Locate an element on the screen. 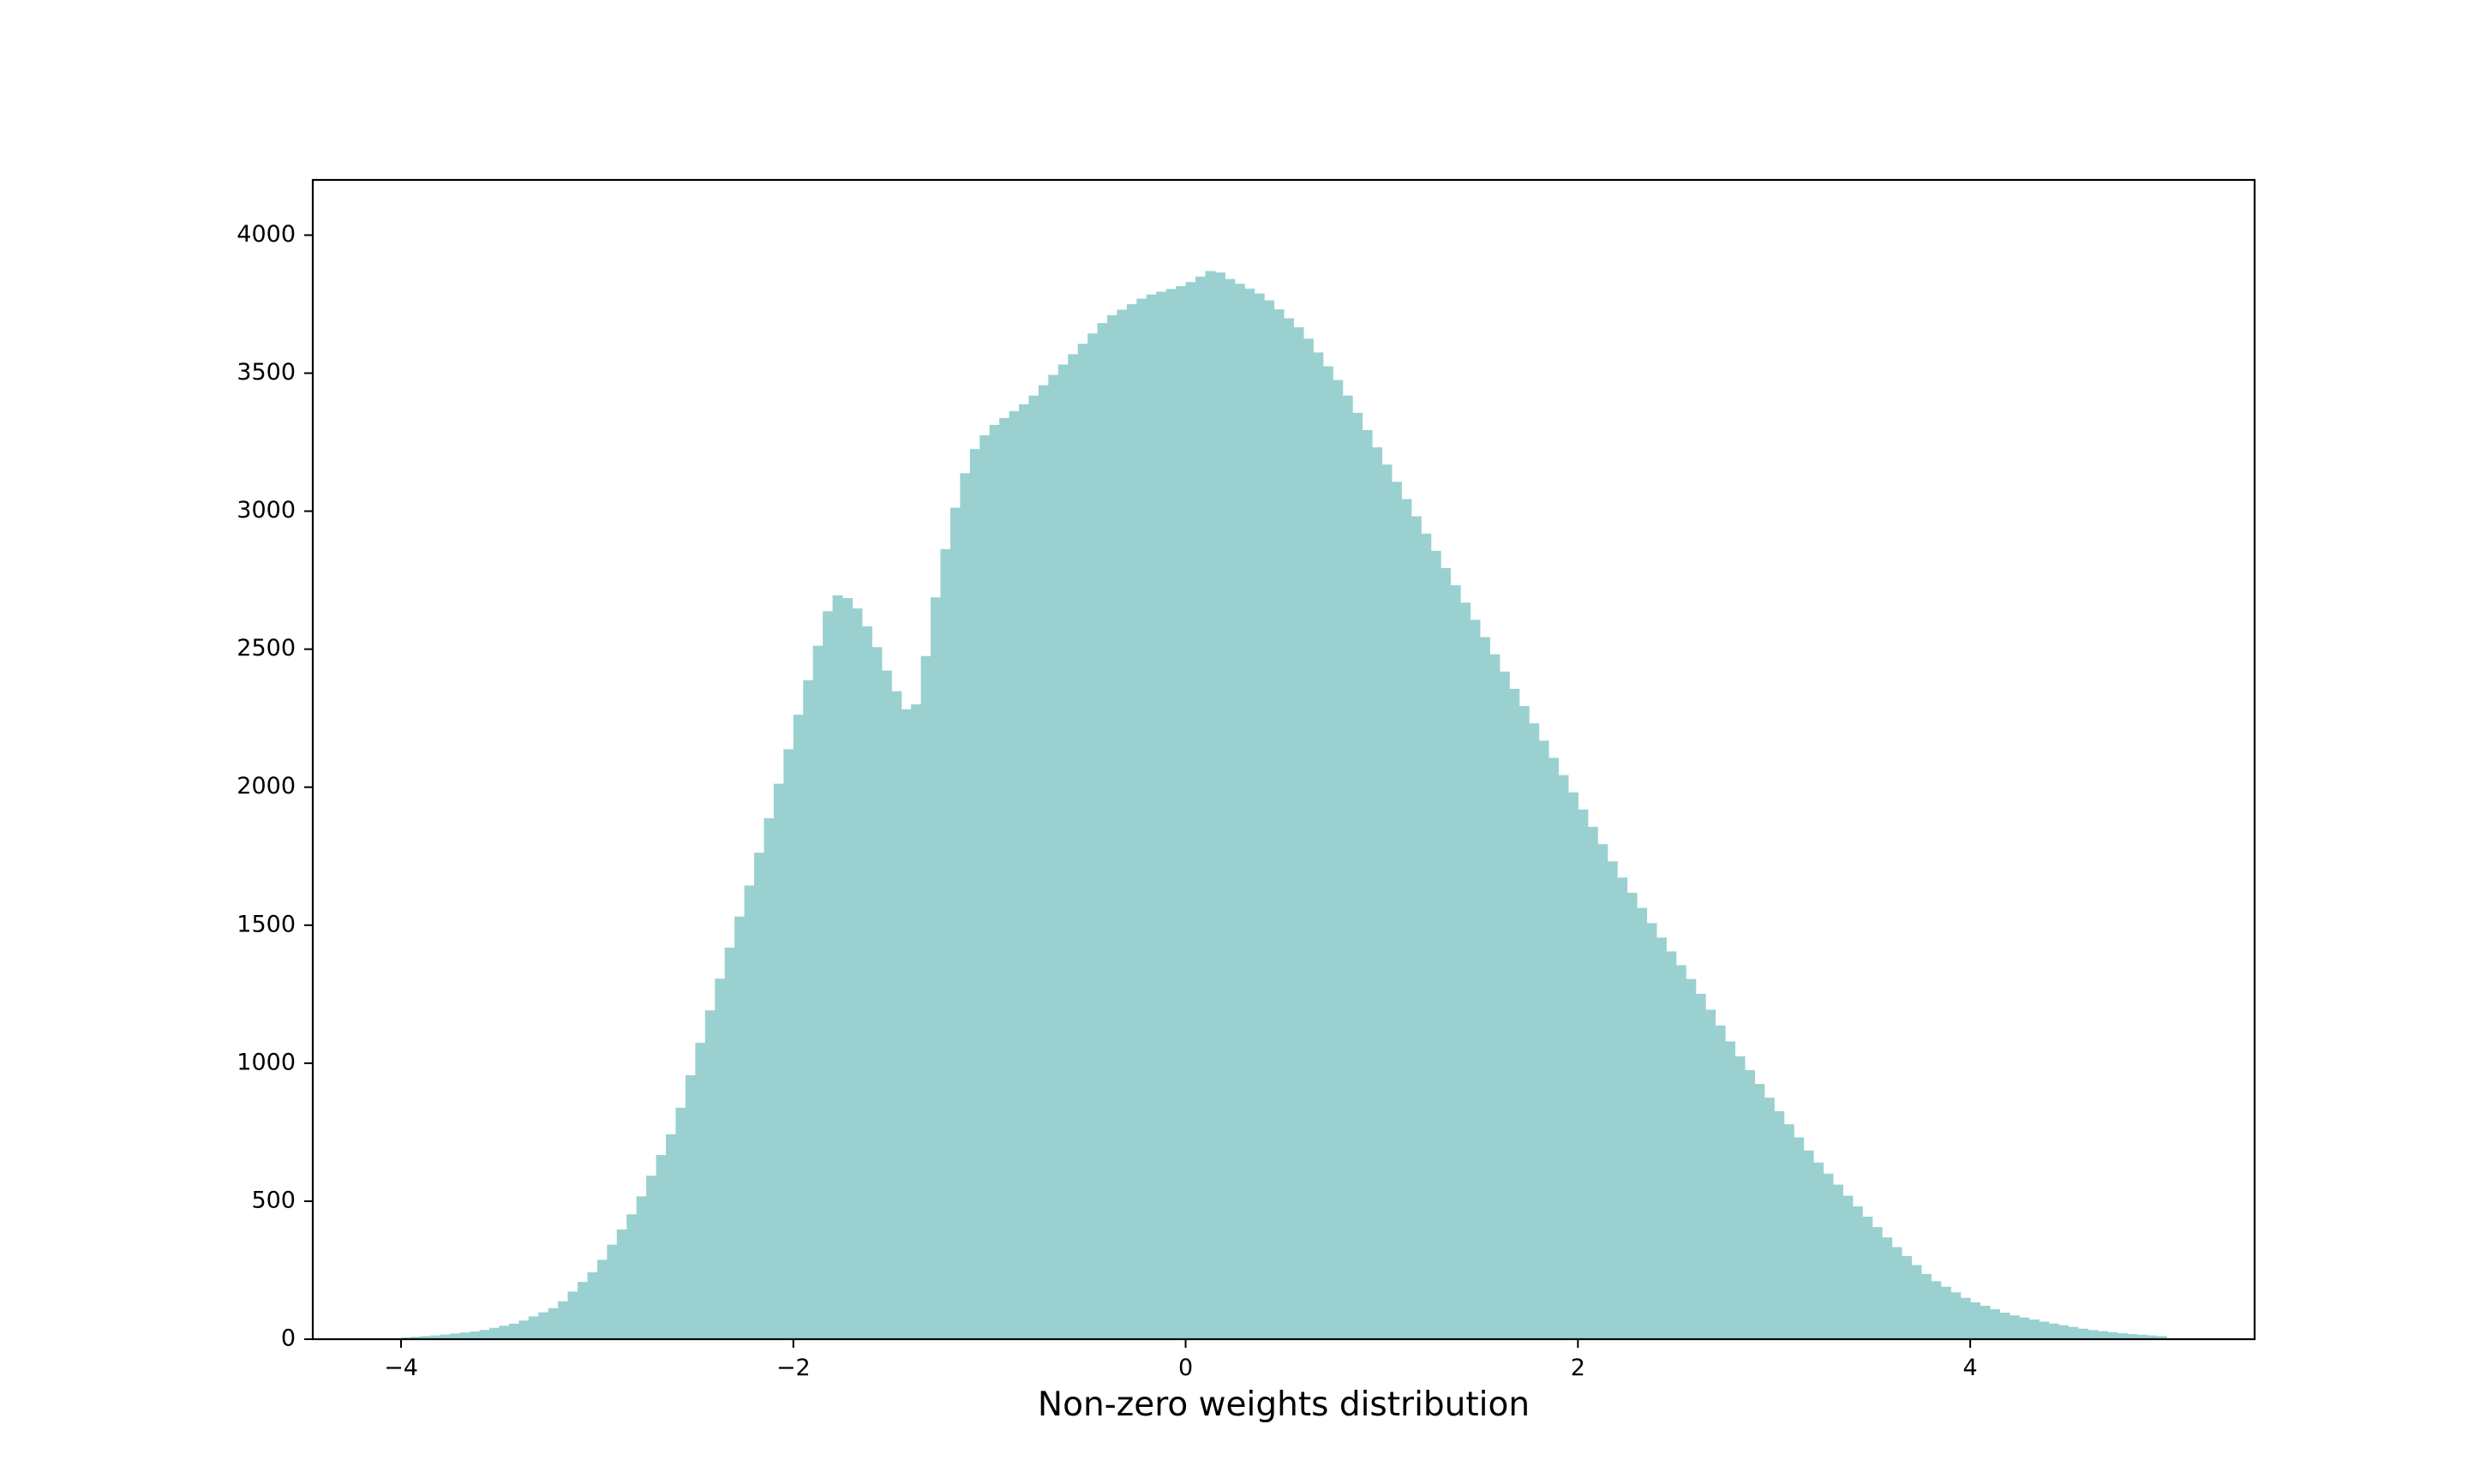 The width and height of the screenshot is (2468, 1484). y-tick-label: 500 is located at coordinates (273, 1200).